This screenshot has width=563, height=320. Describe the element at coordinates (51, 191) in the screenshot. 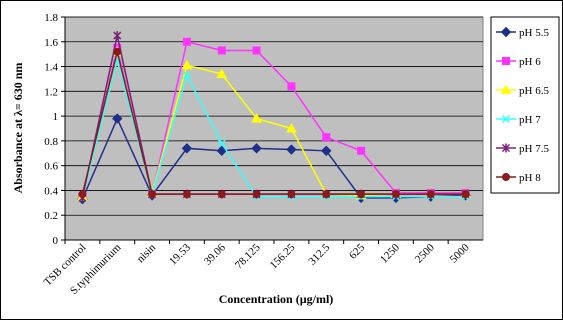

I see `y-tick-label: 0.4` at that location.